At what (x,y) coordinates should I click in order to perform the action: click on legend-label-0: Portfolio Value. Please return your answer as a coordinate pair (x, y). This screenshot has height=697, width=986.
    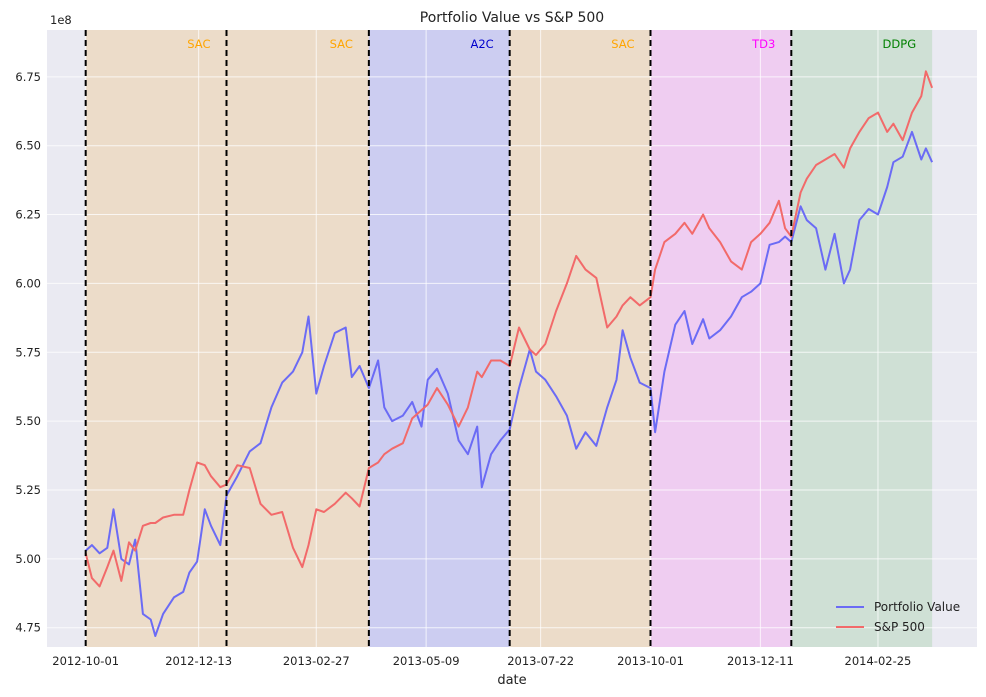
    Looking at the image, I should click on (917, 607).